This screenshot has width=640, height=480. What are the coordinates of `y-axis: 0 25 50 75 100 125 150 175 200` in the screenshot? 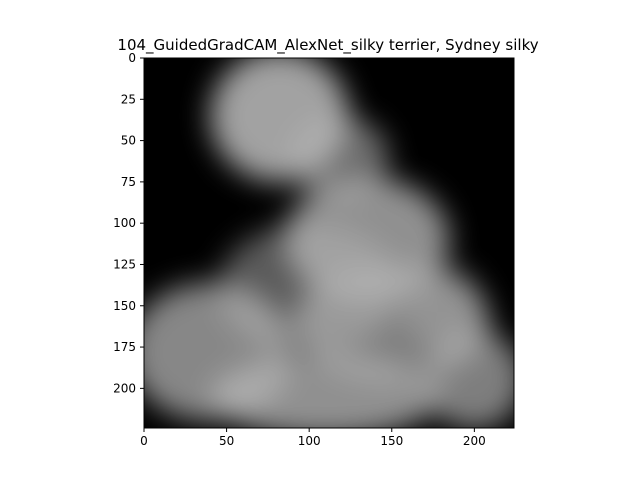 It's located at (128, 223).